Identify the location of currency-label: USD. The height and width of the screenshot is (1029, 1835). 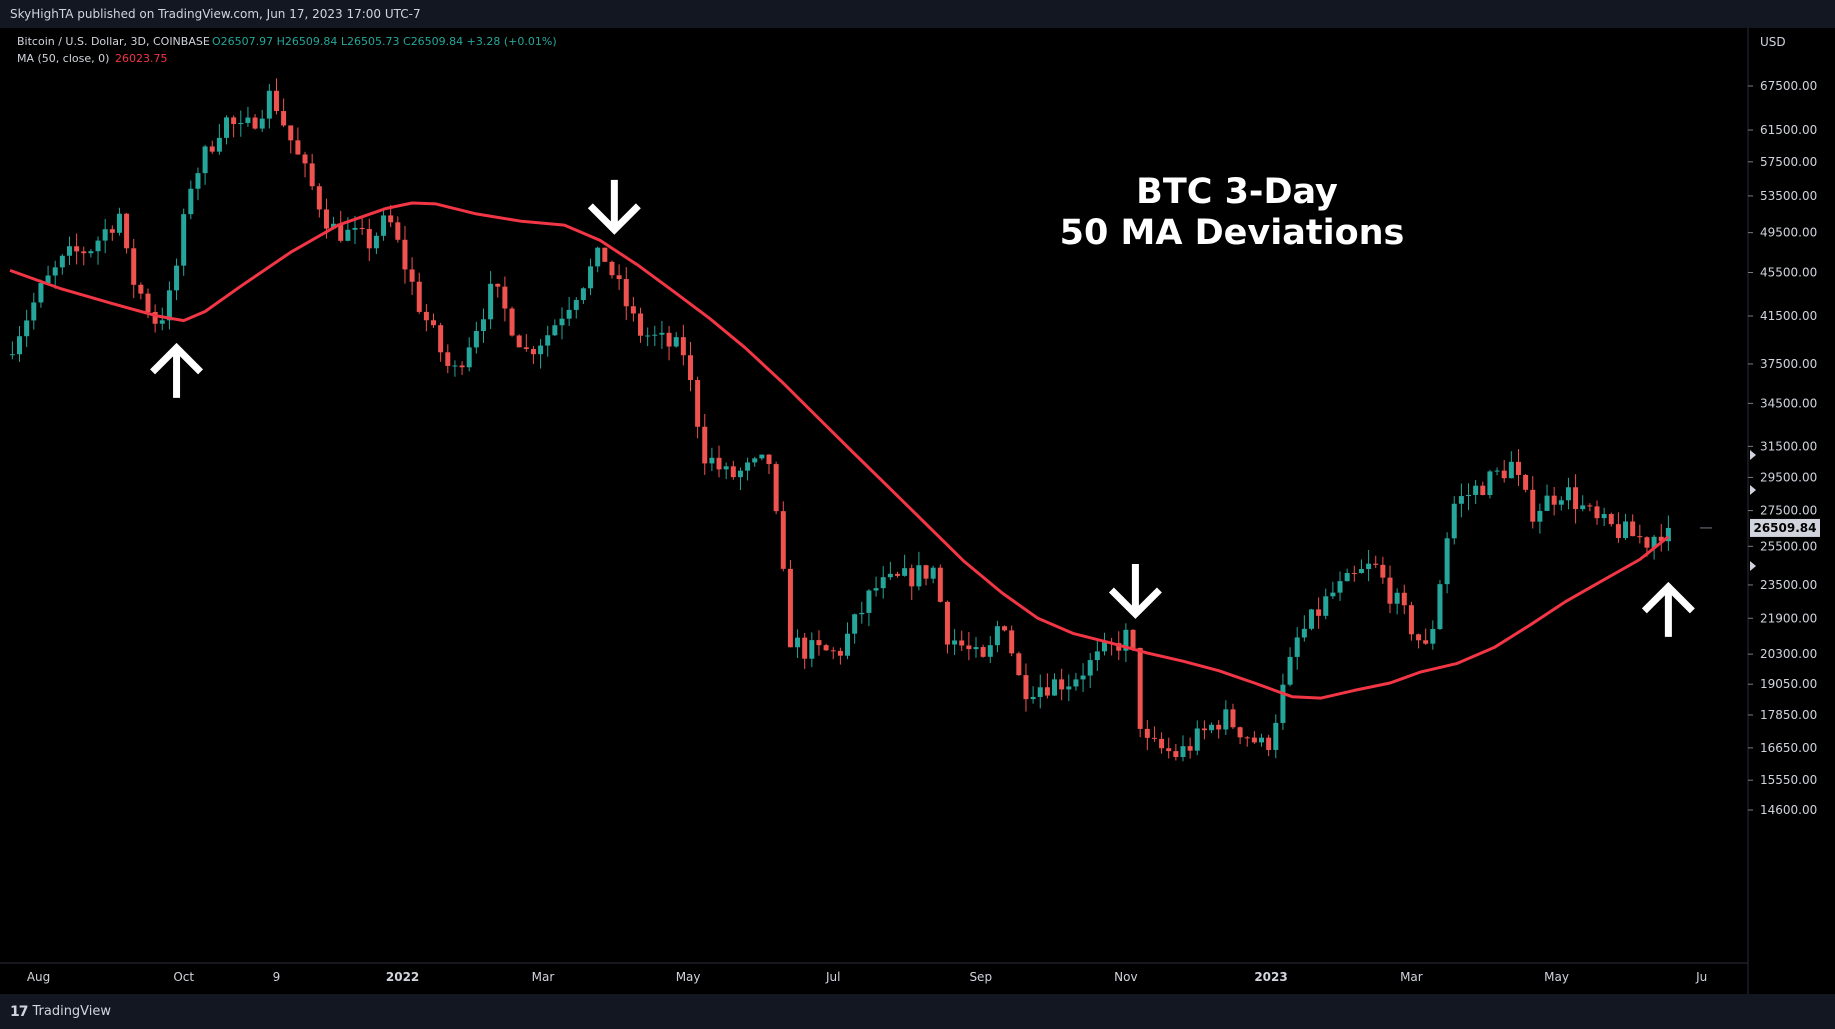
(1773, 42).